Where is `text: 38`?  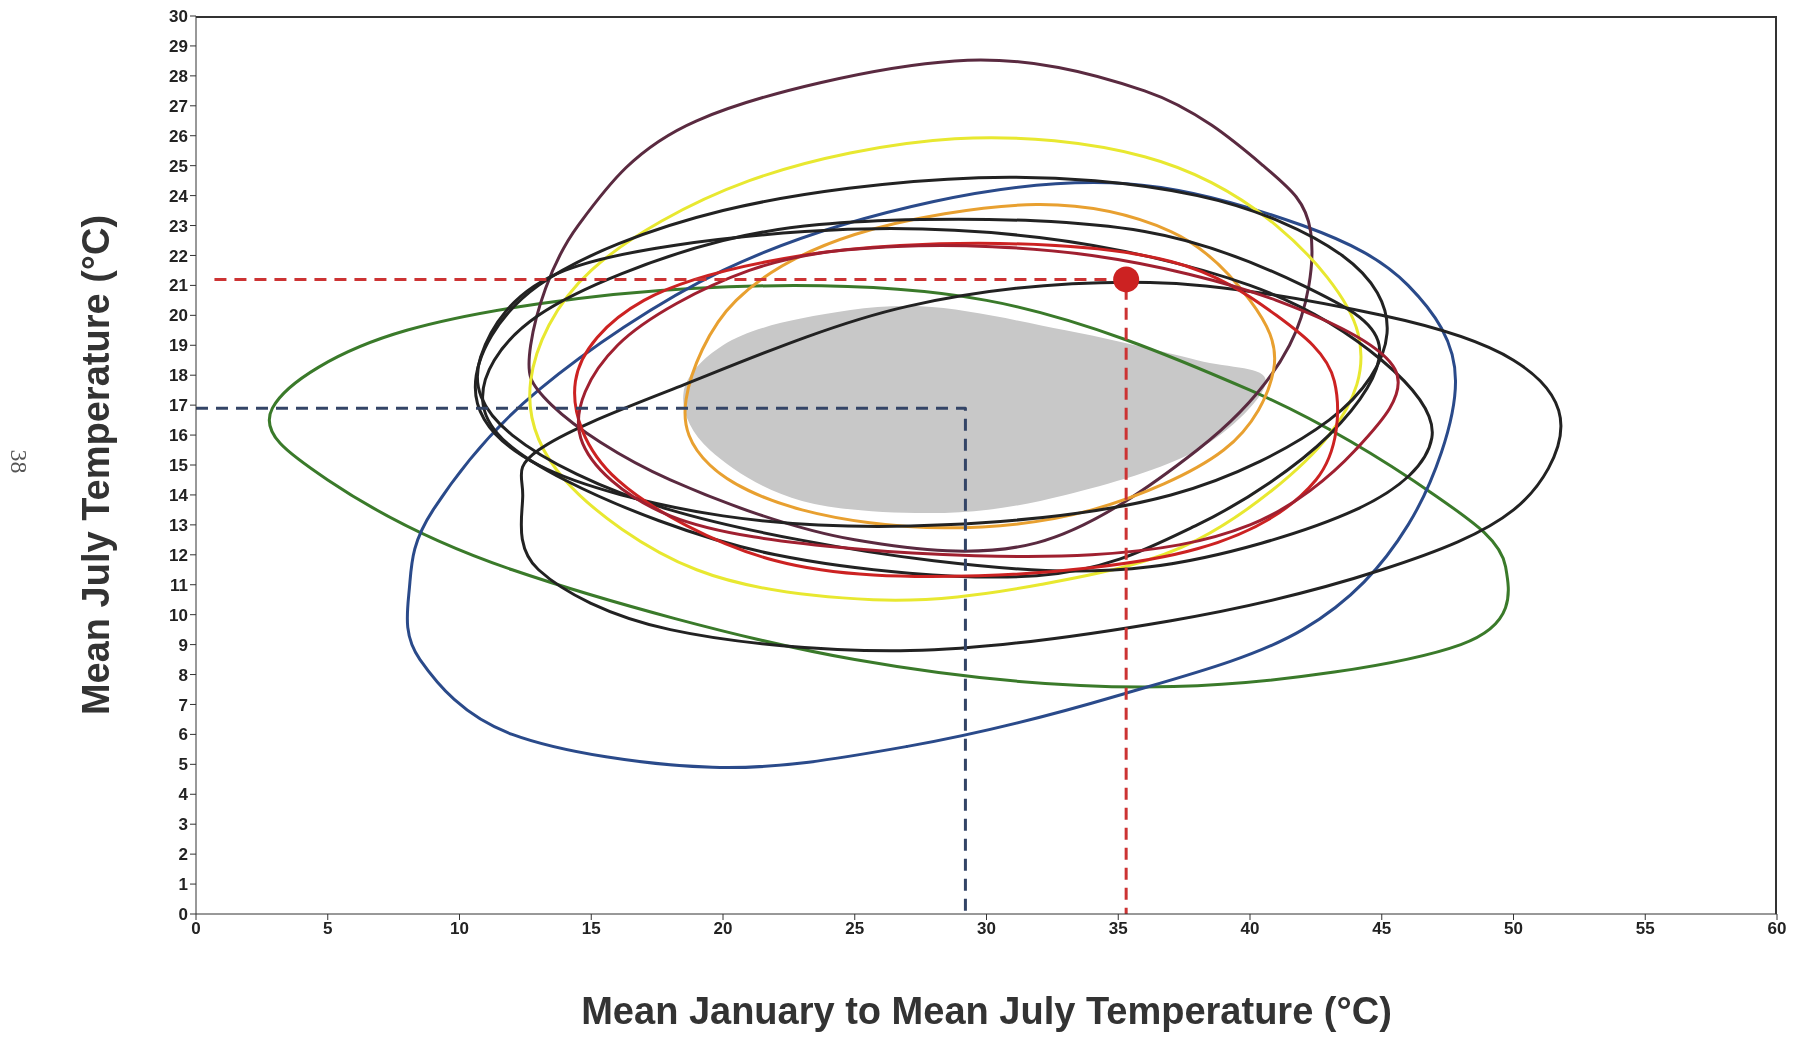 text: 38 is located at coordinates (18, 461).